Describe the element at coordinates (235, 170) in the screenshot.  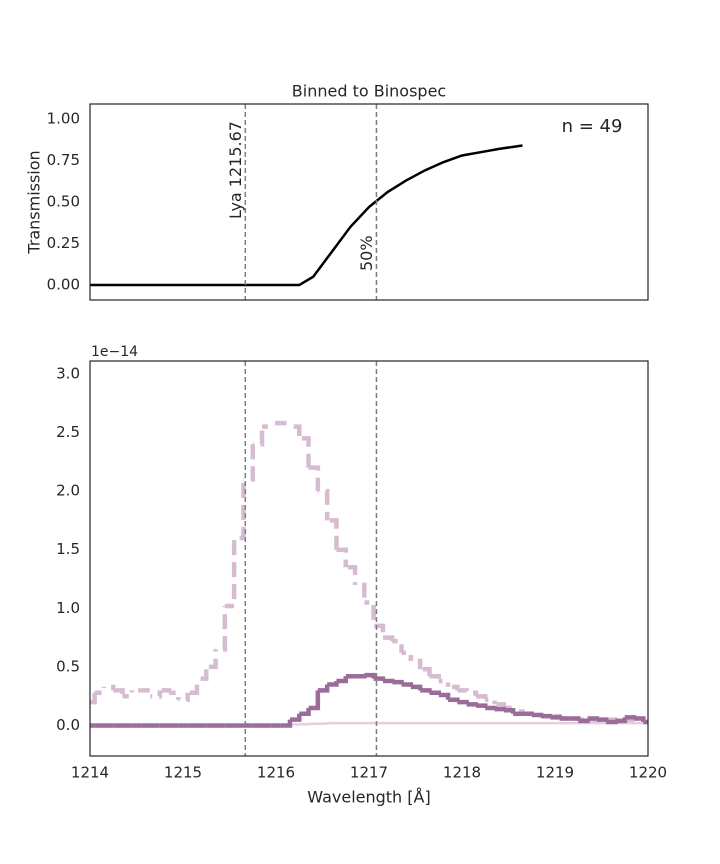
I see `vertical-line-label: Lya 1215.67` at that location.